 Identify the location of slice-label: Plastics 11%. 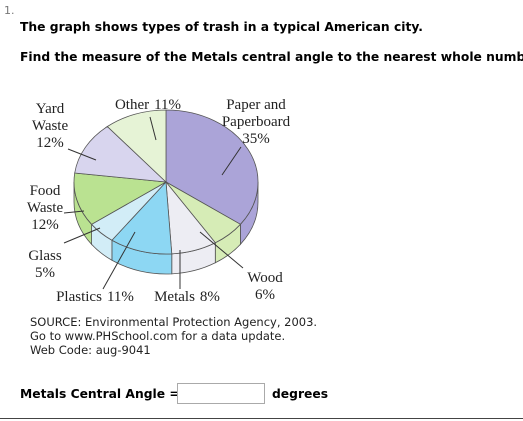
(95, 297).